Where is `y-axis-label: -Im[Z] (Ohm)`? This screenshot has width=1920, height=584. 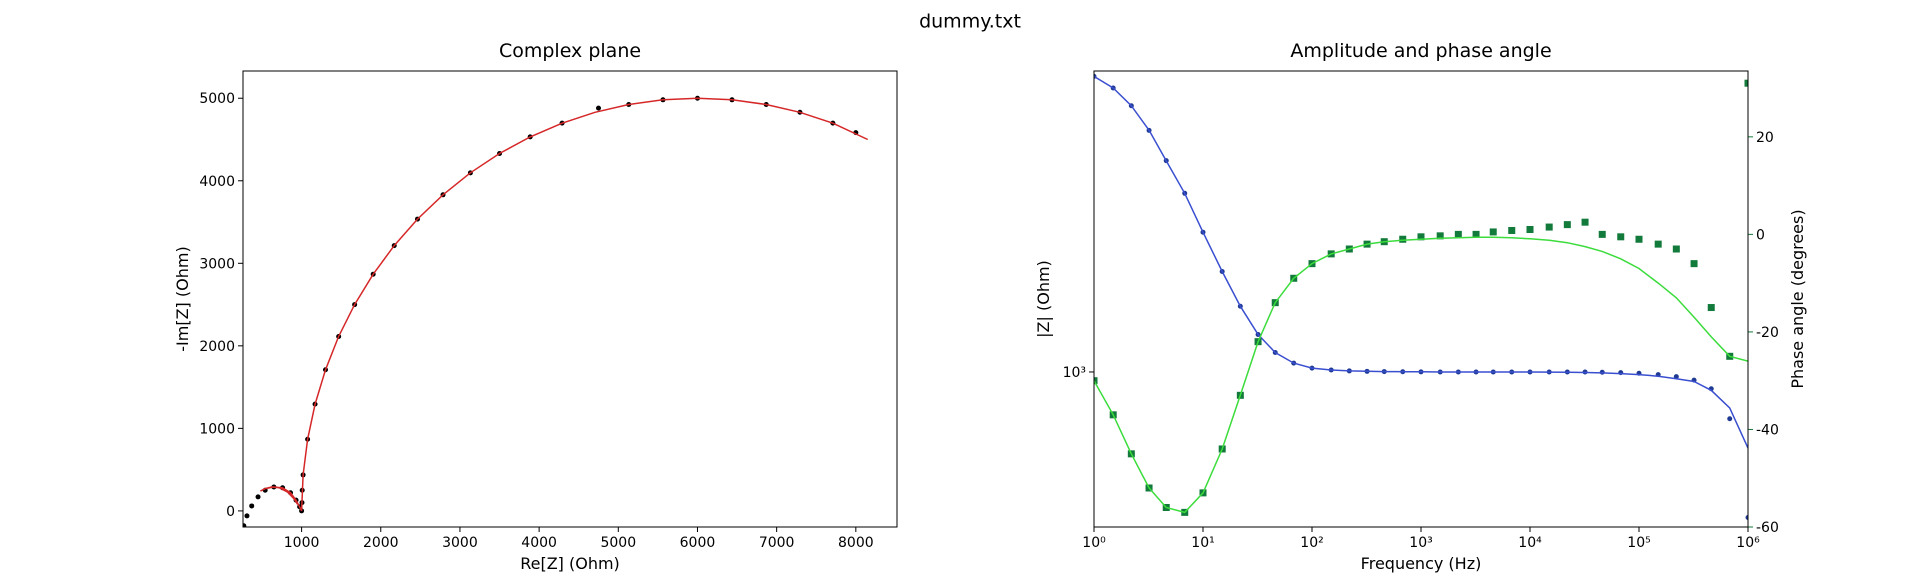
y-axis-label: -Im[Z] (Ohm) is located at coordinates (182, 298).